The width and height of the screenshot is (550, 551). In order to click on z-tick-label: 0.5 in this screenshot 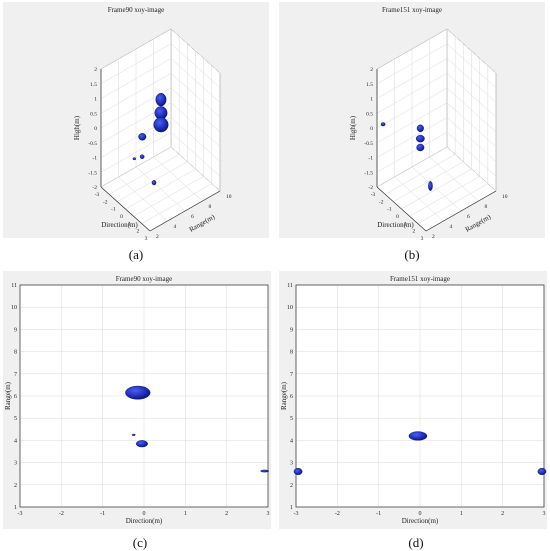, I will do `click(93, 114)`.